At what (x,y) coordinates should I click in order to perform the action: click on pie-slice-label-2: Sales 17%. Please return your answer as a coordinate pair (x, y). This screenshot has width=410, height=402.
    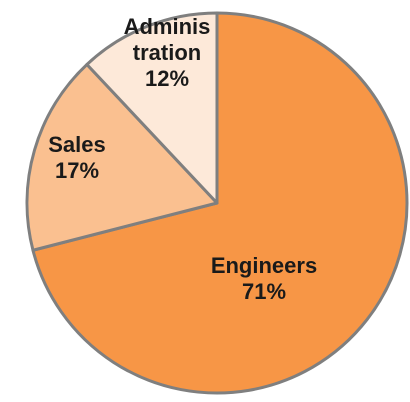
    Looking at the image, I should click on (77, 157).